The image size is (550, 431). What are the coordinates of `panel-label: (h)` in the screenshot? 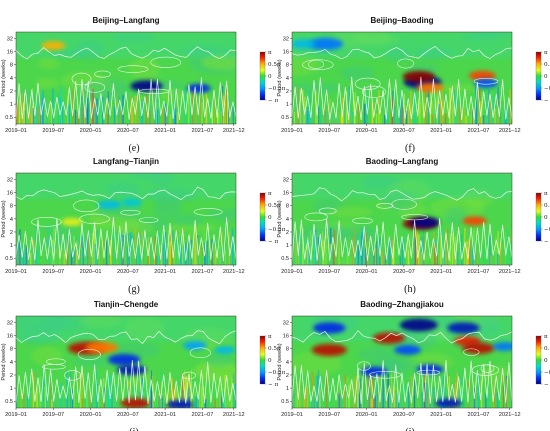 It's located at (410, 289).